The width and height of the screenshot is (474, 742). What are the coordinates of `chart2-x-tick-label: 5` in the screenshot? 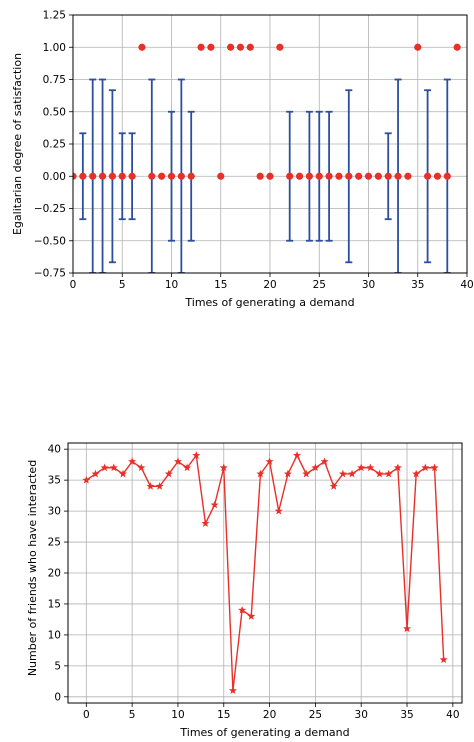 It's located at (132, 715).